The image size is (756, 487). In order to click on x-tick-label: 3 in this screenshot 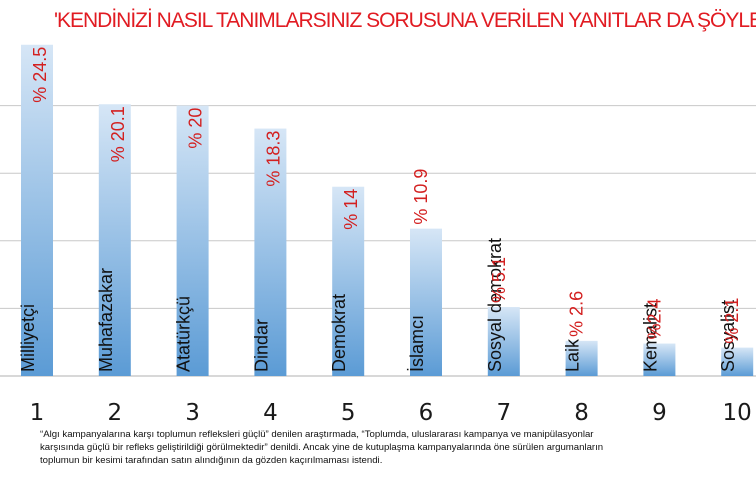, I will do `click(192, 413)`.